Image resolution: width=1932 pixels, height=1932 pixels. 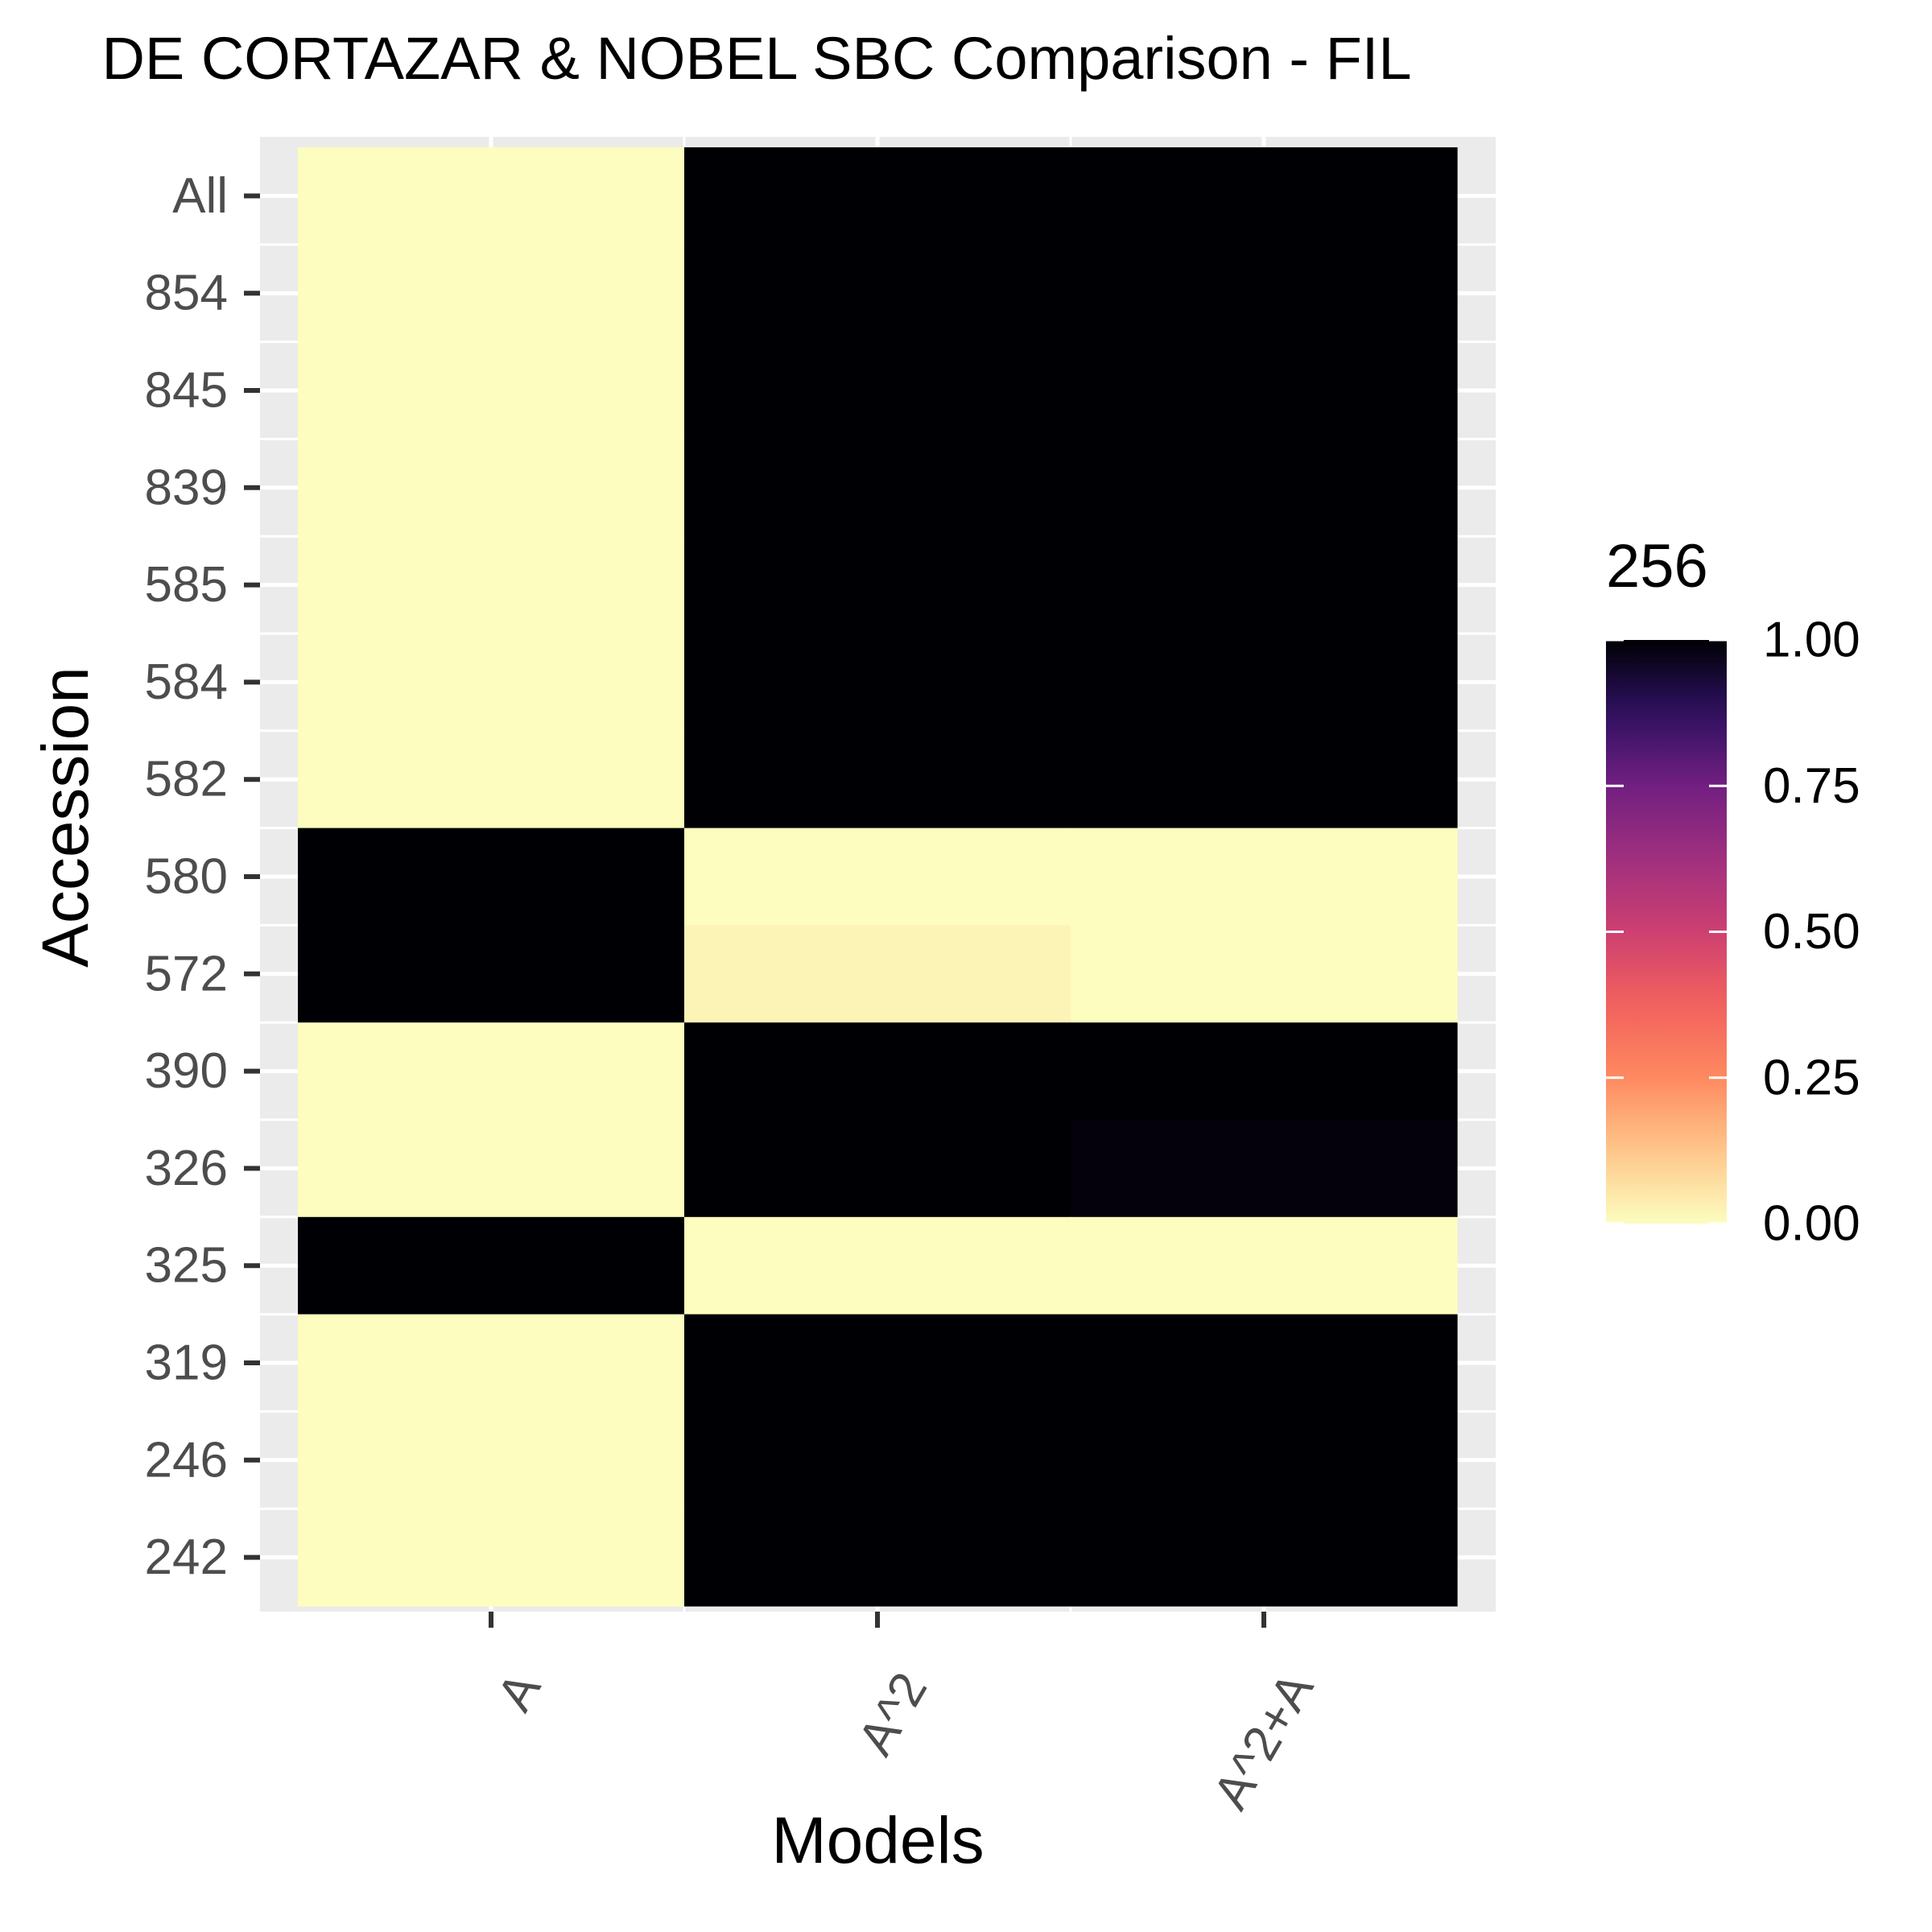 I want to click on legend-tick-label: 0.75, so click(x=1811, y=786).